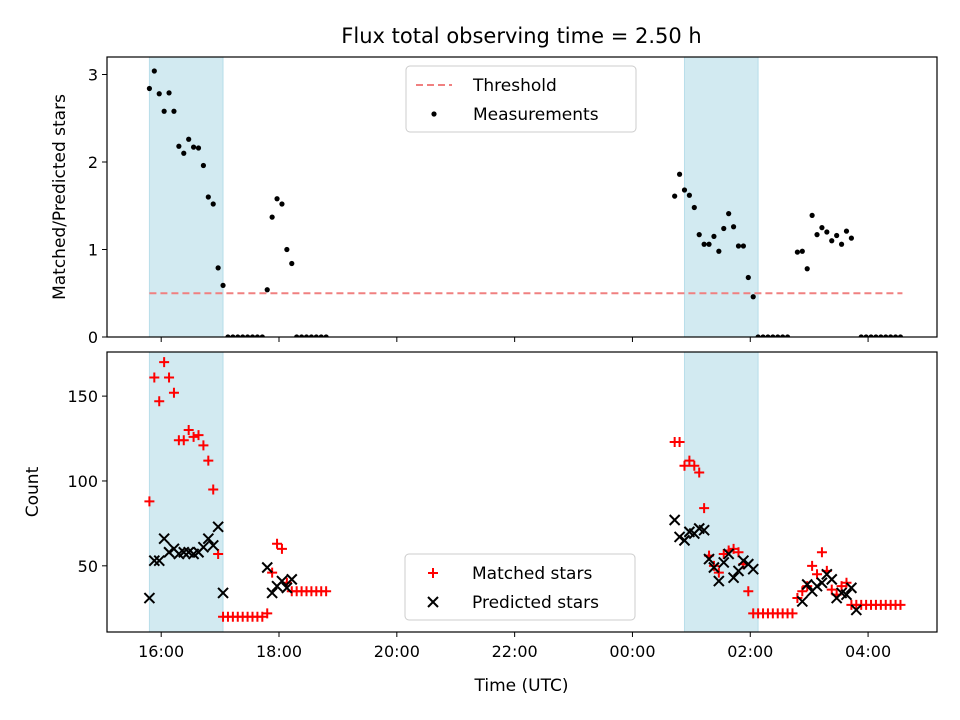  Describe the element at coordinates (93, 337) in the screenshot. I see `y-tick-label: 0` at that location.